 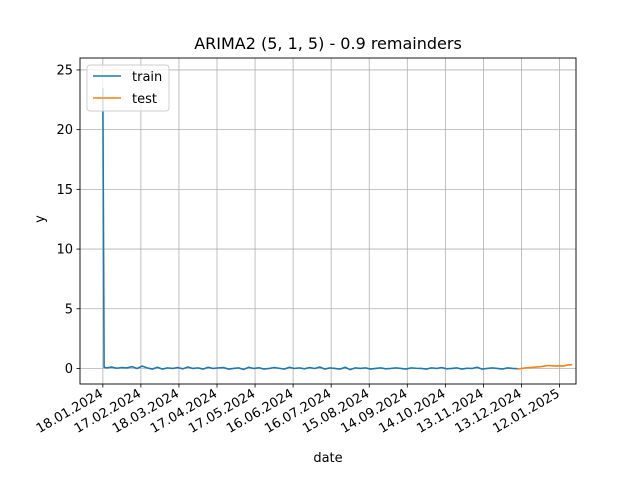 I want to click on y-tick-label: 0, so click(x=69, y=369).